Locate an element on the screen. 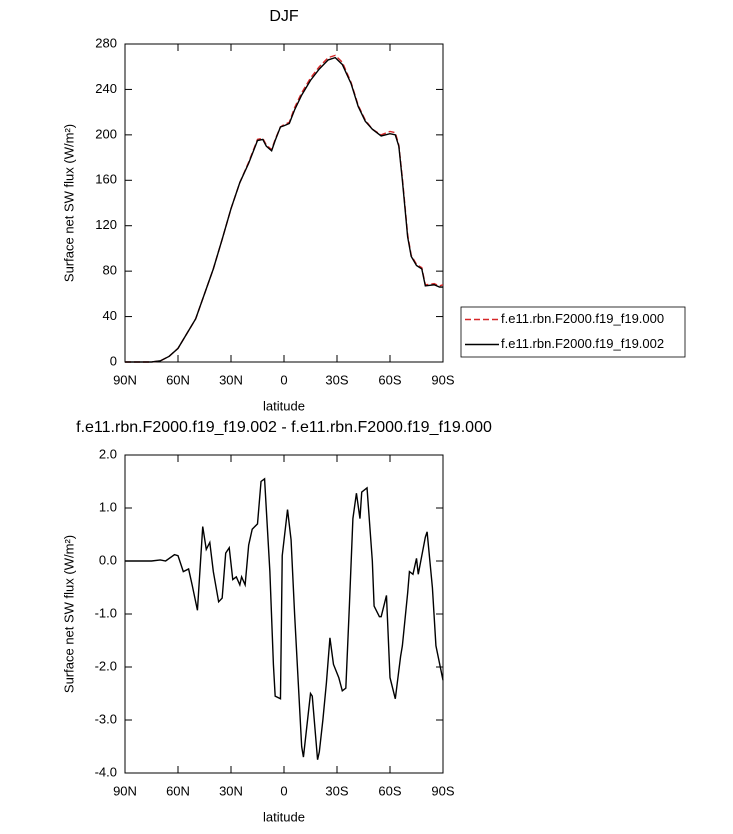  legend-label: f.e11.rbn.F2000.f19_f19.002 is located at coordinates (582, 343).